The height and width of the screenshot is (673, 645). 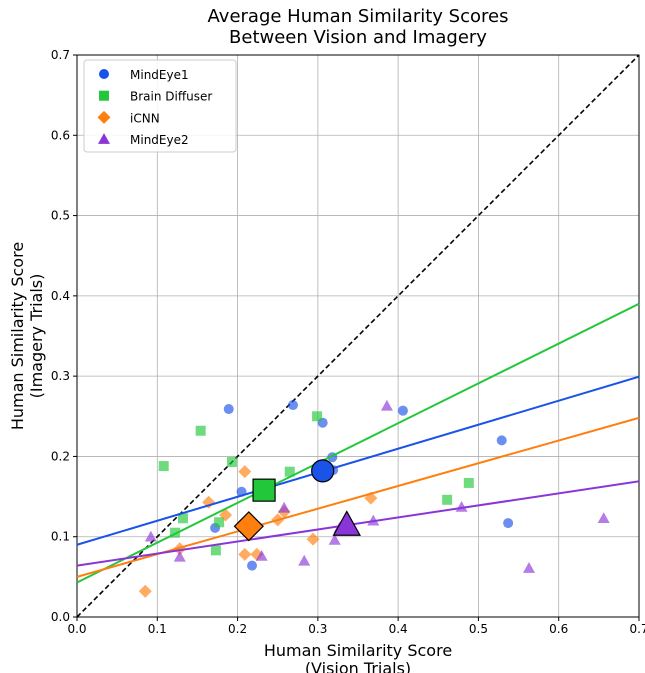 I want to click on legend-box, so click(x=160, y=106).